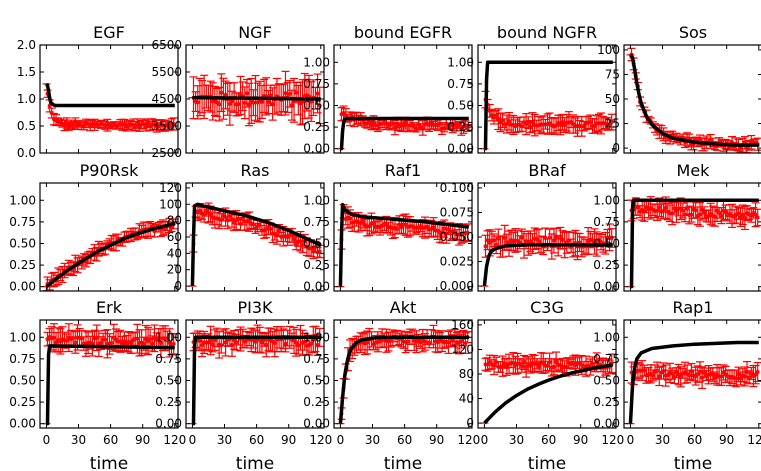 This screenshot has width=761, height=471. I want to click on y-tick-label: 40, so click(174, 253).